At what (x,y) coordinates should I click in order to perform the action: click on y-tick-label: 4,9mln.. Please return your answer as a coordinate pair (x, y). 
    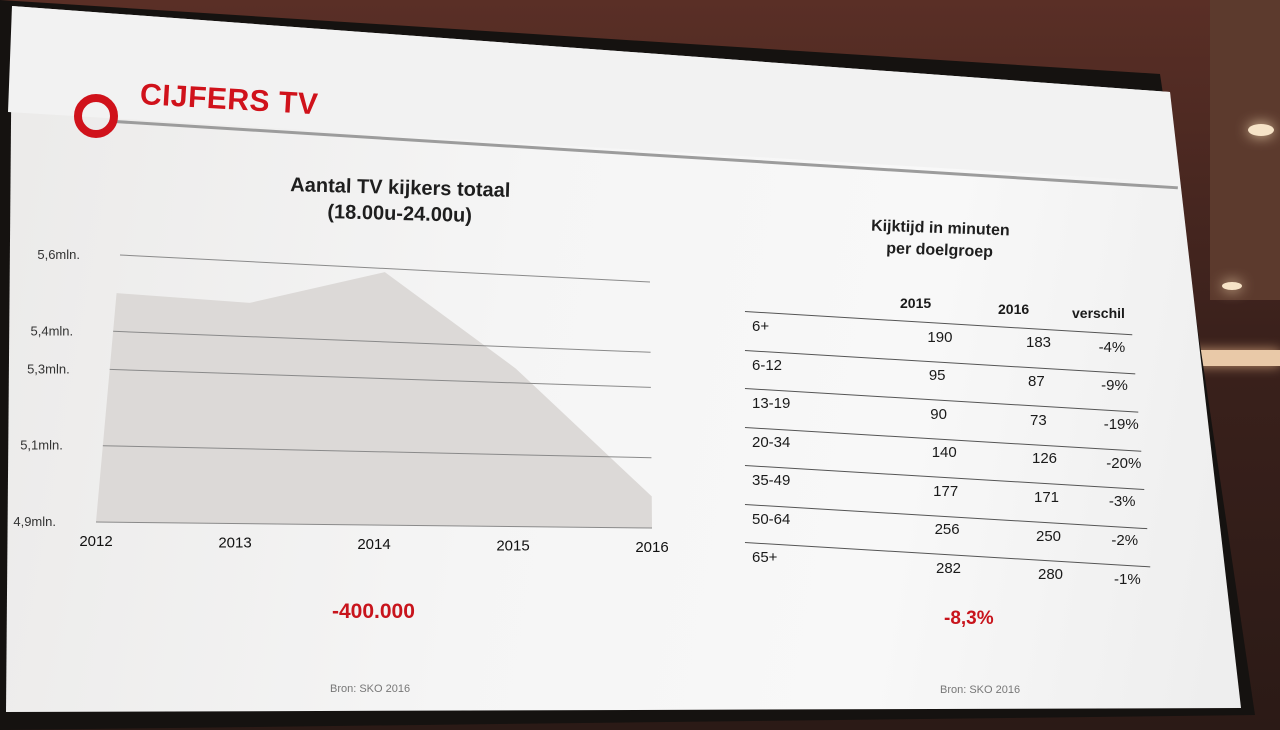
    Looking at the image, I should click on (34, 521).